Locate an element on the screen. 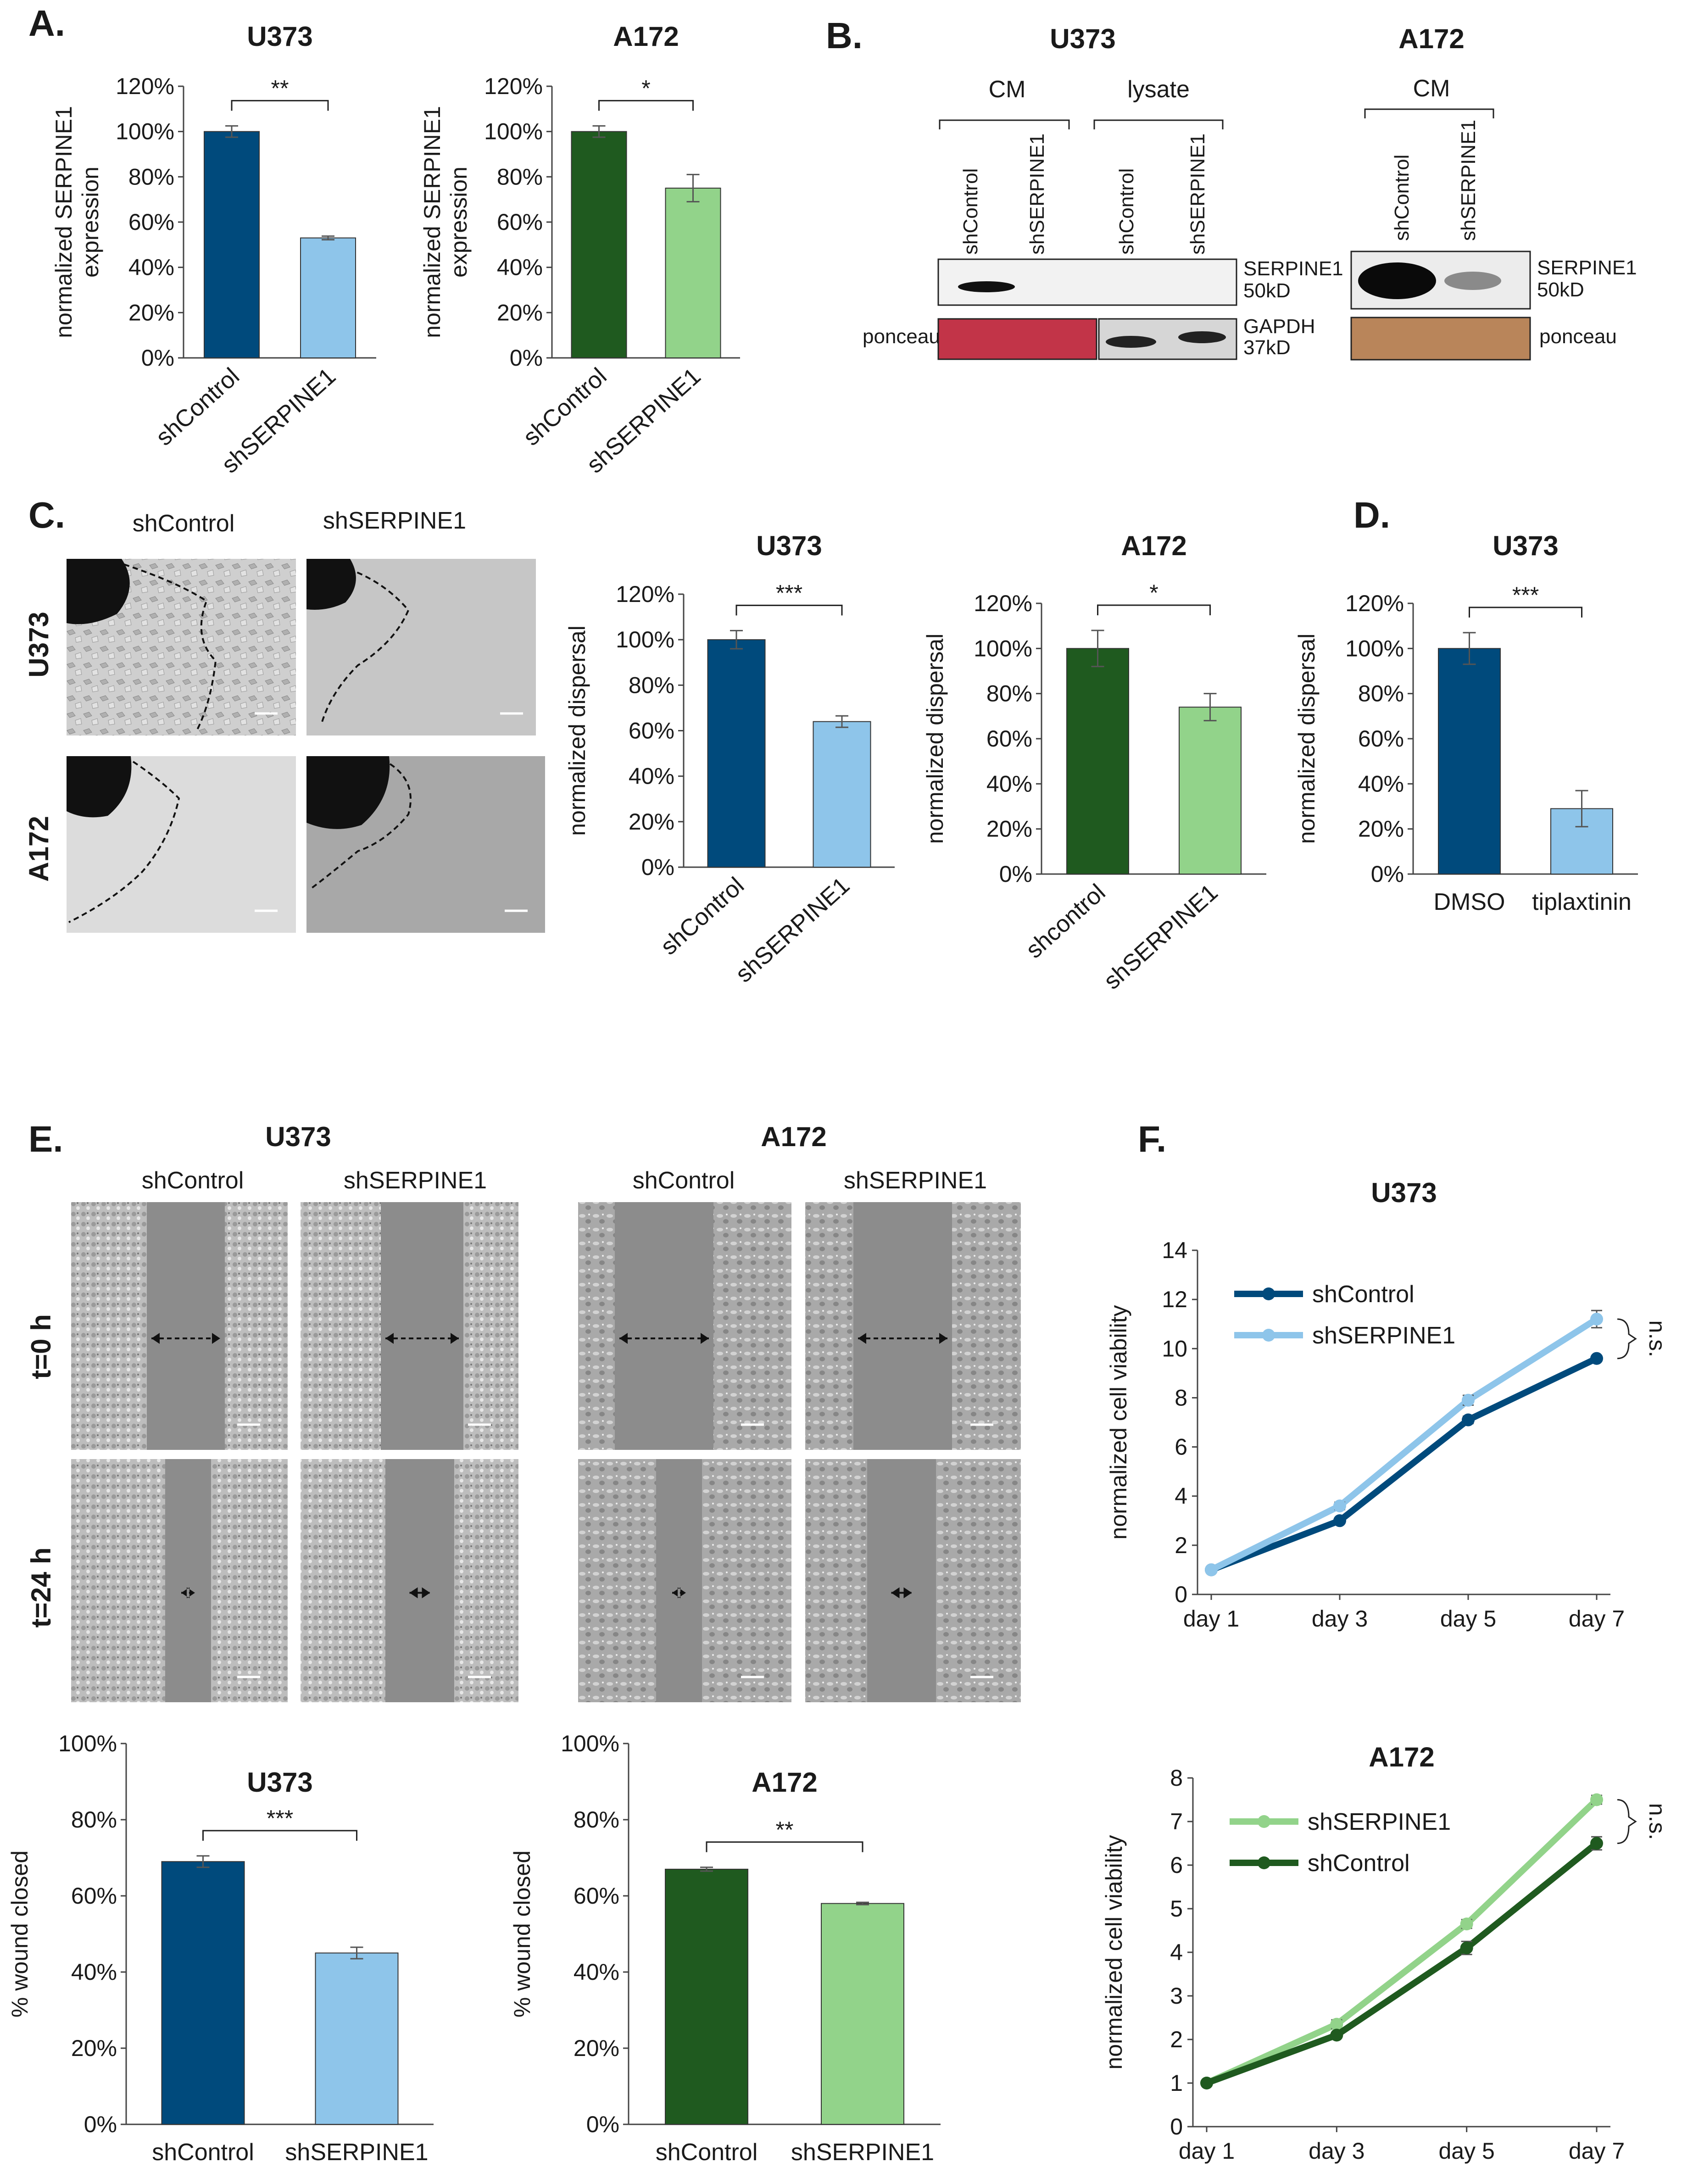 The image size is (1682, 2184). x-tick-label: day 5 is located at coordinates (1467, 2151).